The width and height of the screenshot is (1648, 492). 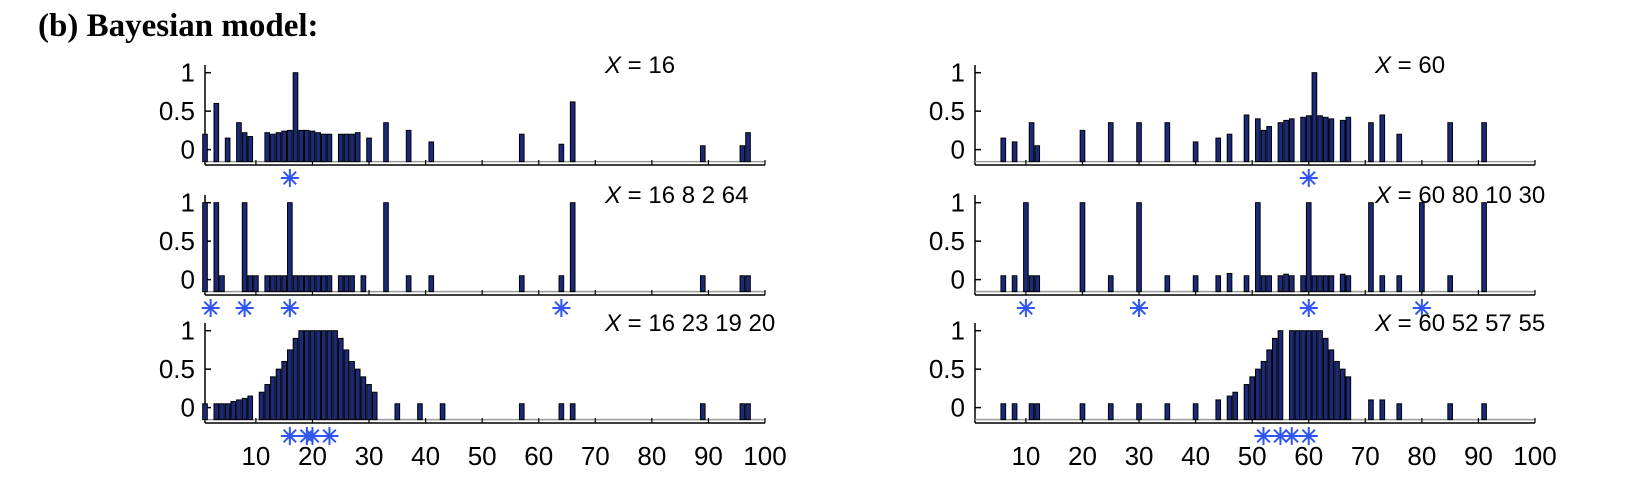 I want to click on panel-1: 1 0.5 0 X = 16, so click(x=462, y=119).